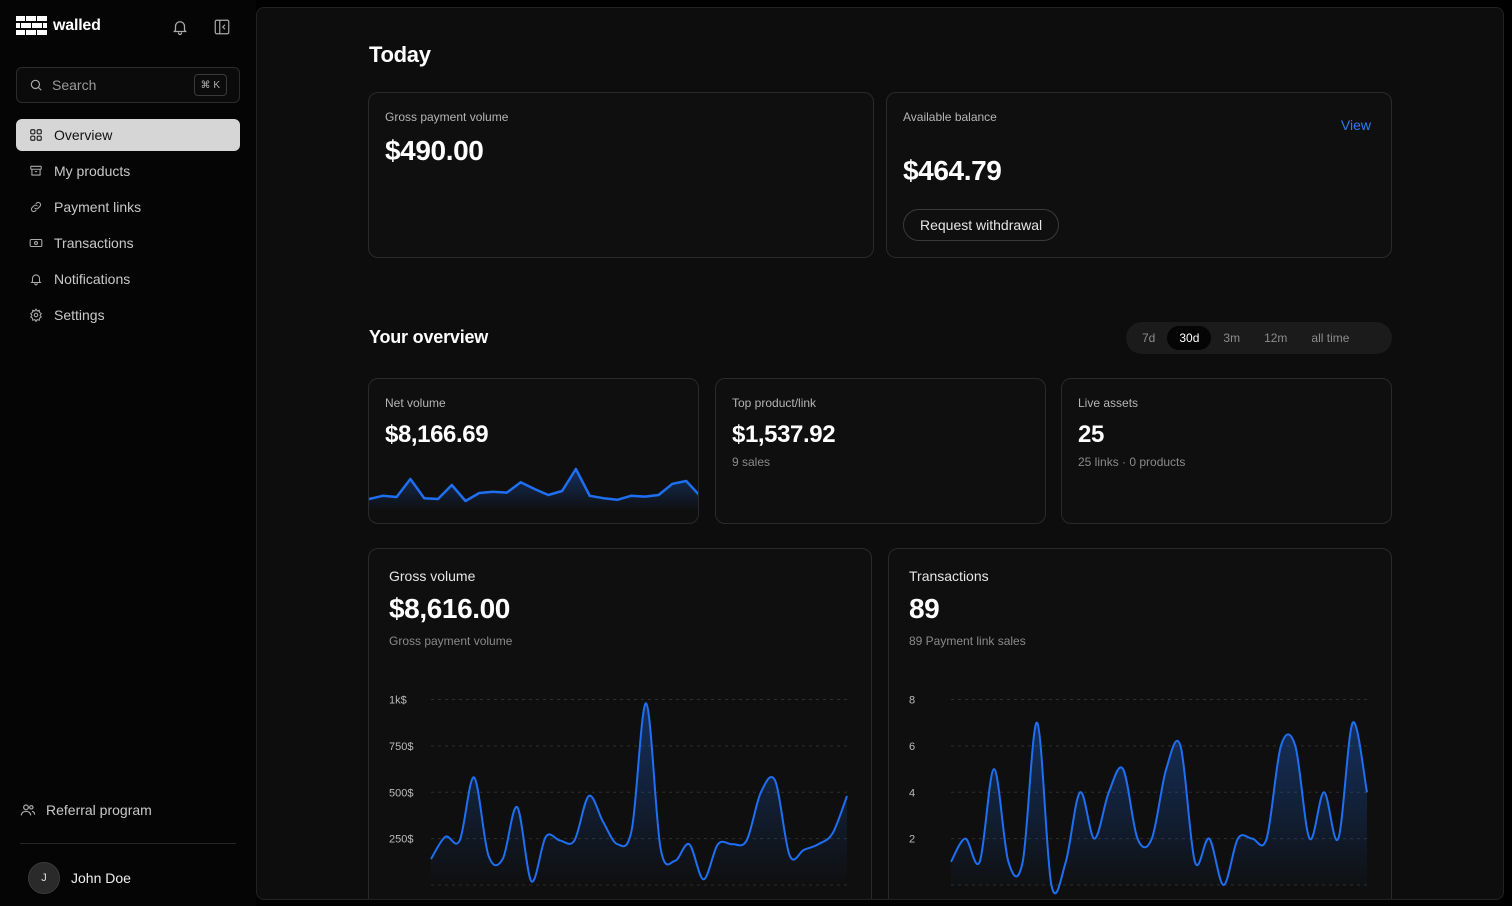  I want to click on sidebar-item-overview: Overview, so click(128, 135).